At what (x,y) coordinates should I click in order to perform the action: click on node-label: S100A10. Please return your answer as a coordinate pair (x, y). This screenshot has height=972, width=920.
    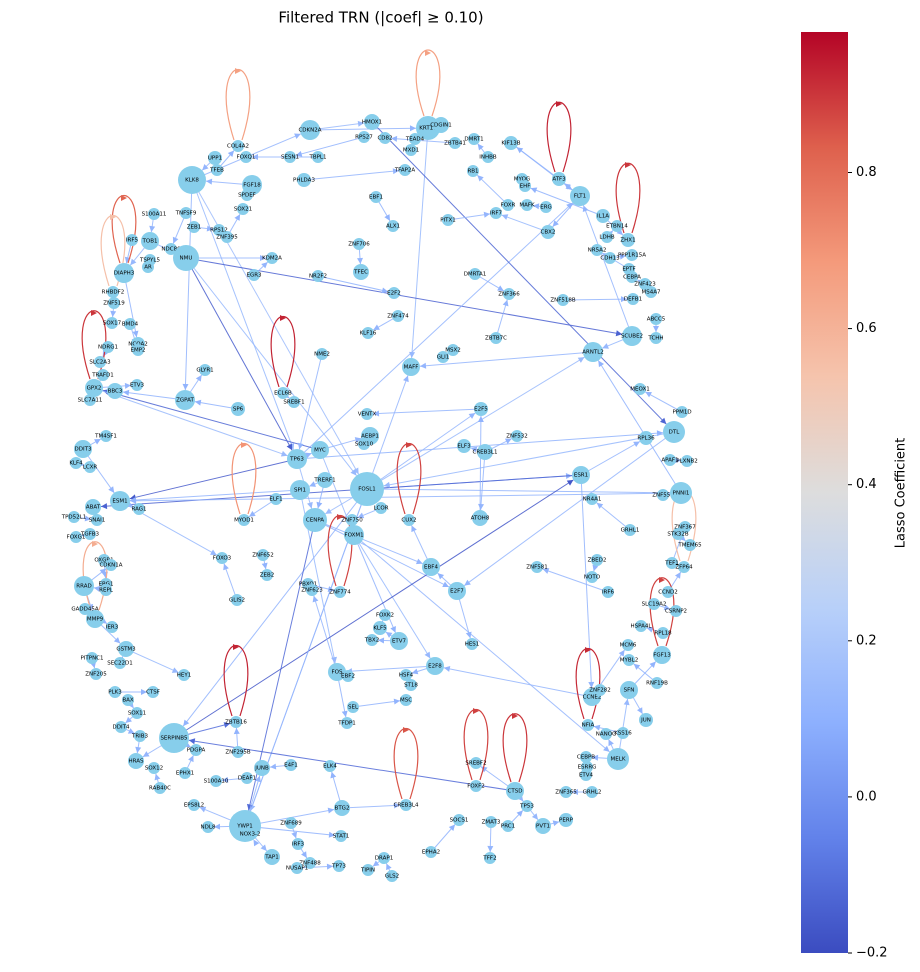
    Looking at the image, I should click on (216, 782).